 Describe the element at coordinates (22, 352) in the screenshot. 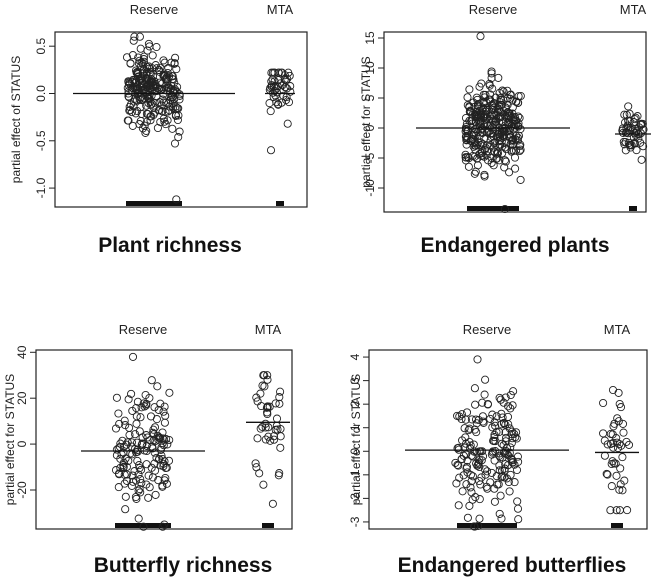

I see `y-tick-label: 40` at that location.